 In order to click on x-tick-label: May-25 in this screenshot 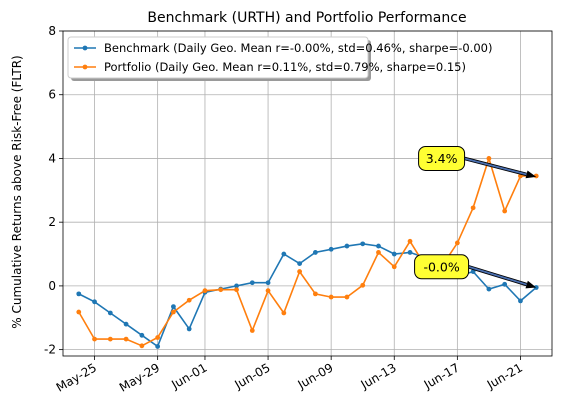, I will do `click(76, 377)`.